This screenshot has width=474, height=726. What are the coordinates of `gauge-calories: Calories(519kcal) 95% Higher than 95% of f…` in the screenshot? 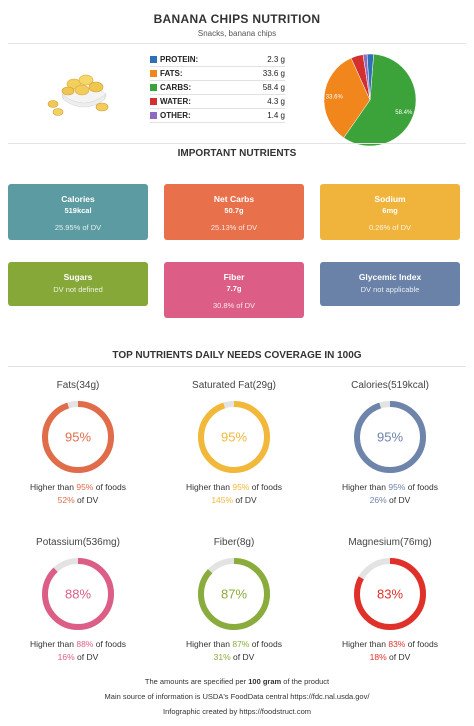 It's located at (390, 442).